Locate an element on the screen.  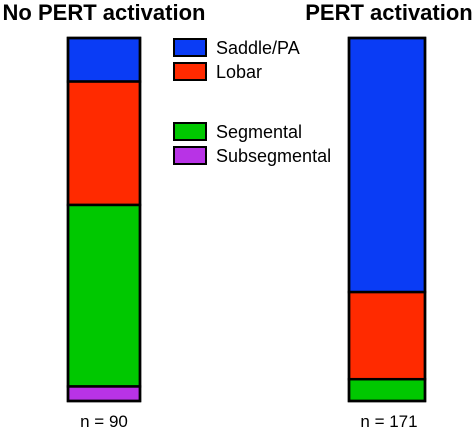
bar-segment-subsegmental is located at coordinates (104, 394).